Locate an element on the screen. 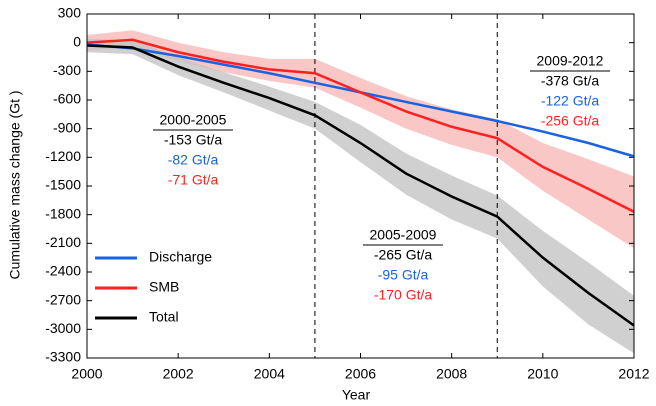 The height and width of the screenshot is (406, 656). annotation-line: -153 Gt/a is located at coordinates (193, 140).